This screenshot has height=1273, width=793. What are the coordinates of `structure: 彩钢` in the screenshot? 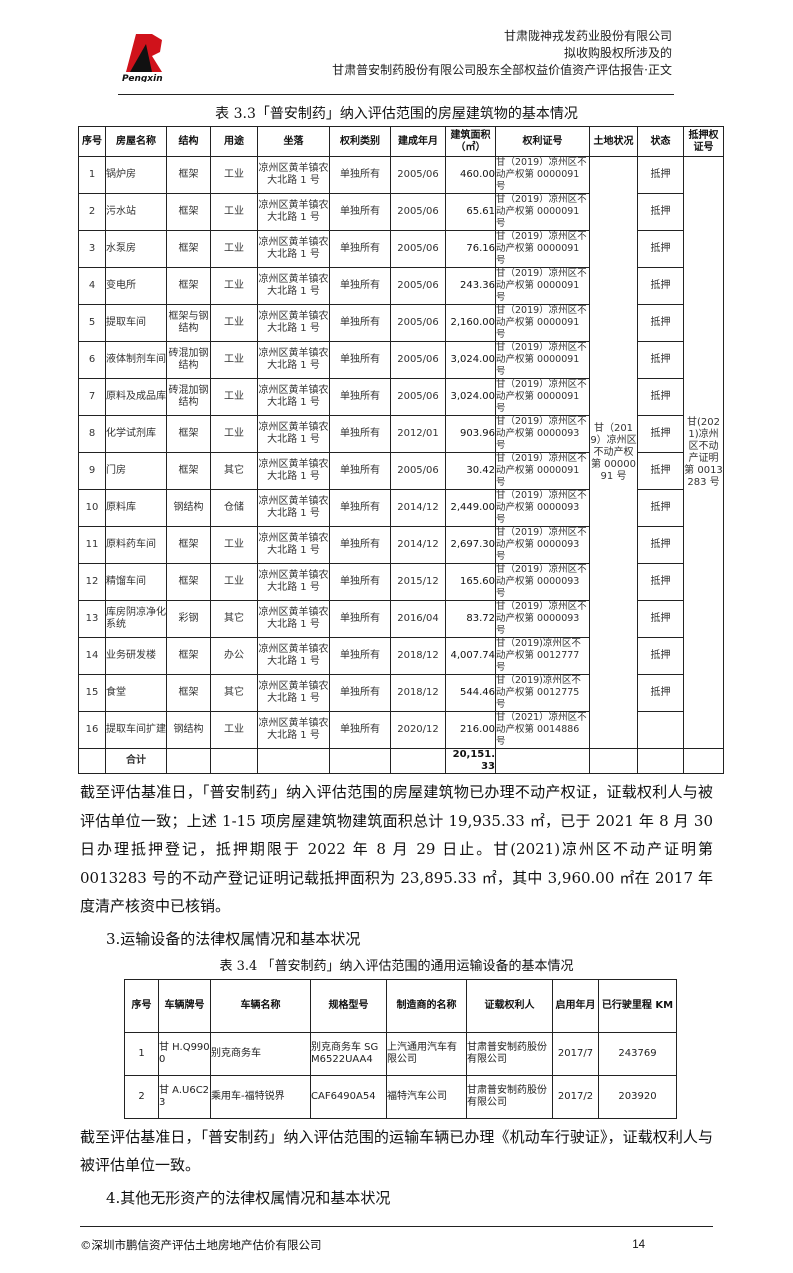 It's located at (188, 619).